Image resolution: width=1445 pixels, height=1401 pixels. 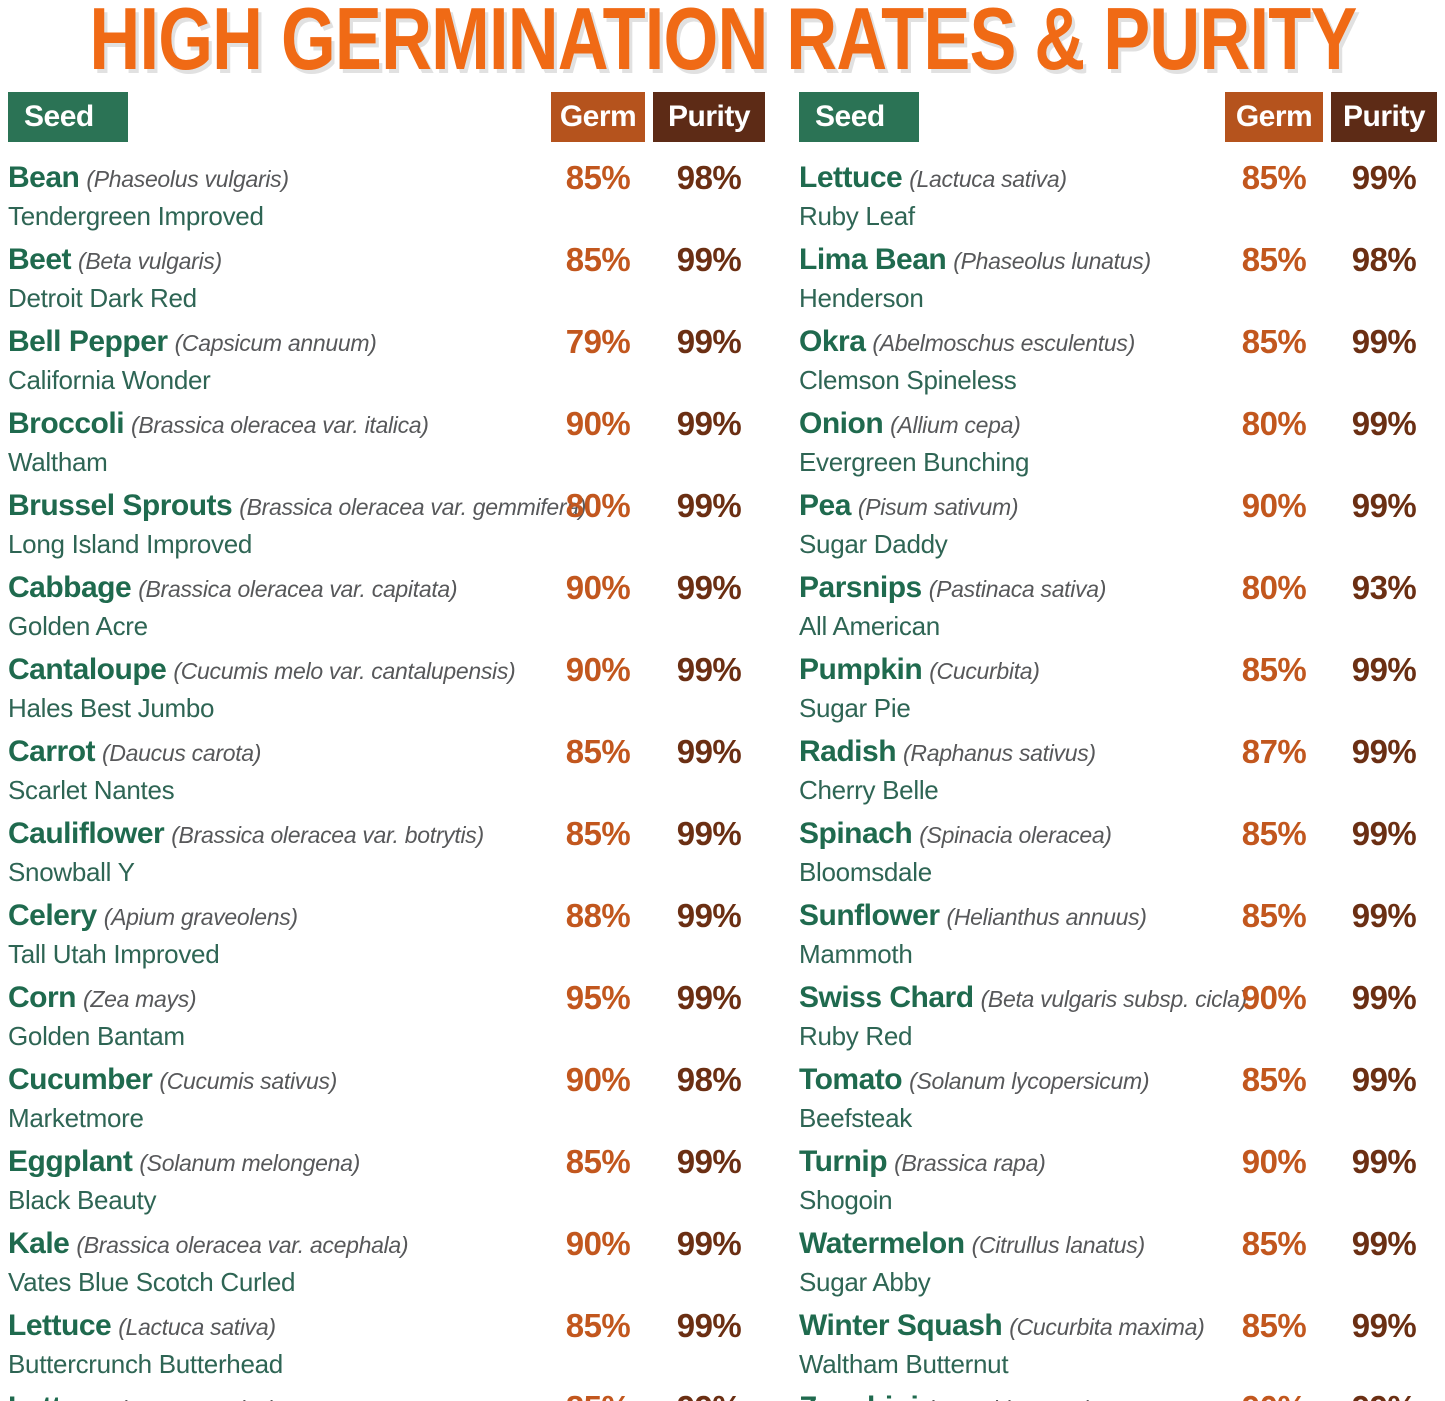 What do you see at coordinates (275, 918) in the screenshot?
I see `seed-name-line: Celery (Apium graveolens)` at bounding box center [275, 918].